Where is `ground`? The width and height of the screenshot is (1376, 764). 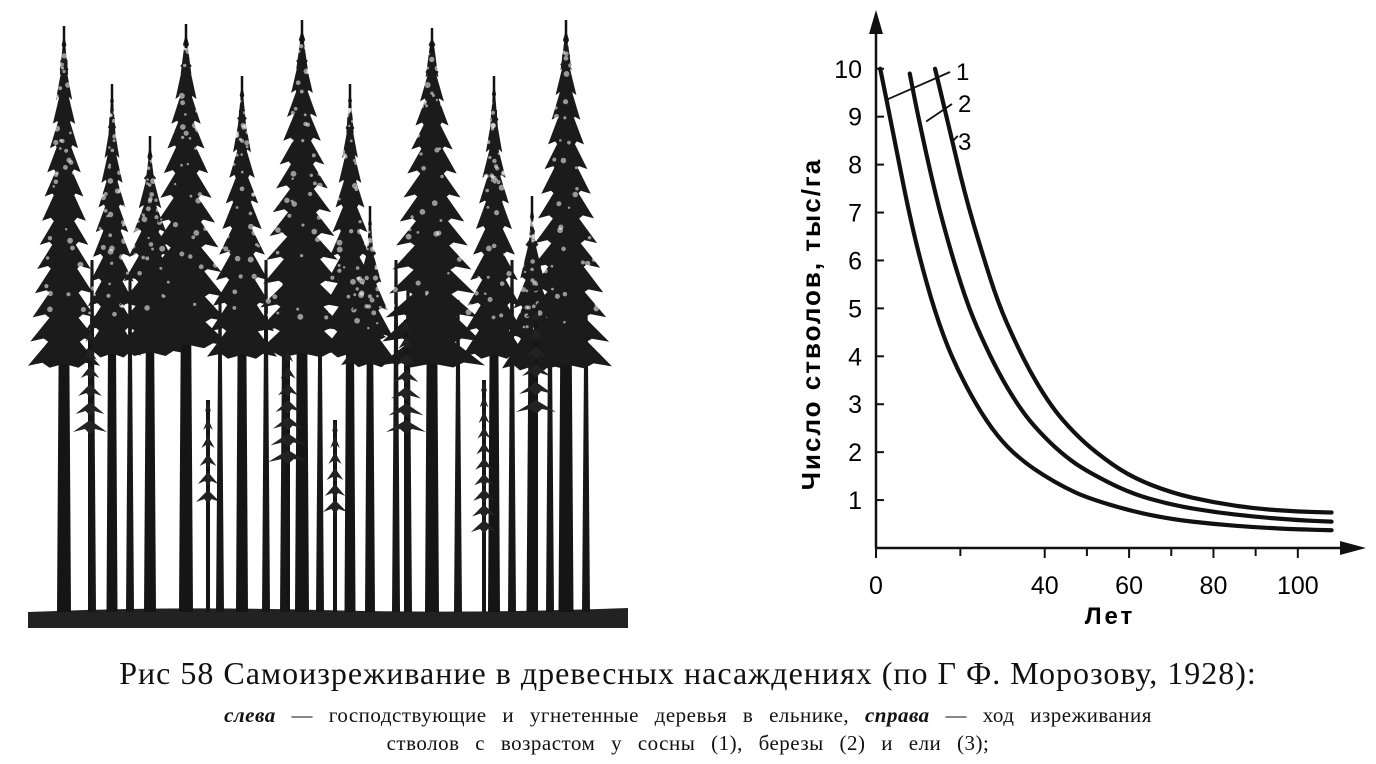 ground is located at coordinates (328, 618).